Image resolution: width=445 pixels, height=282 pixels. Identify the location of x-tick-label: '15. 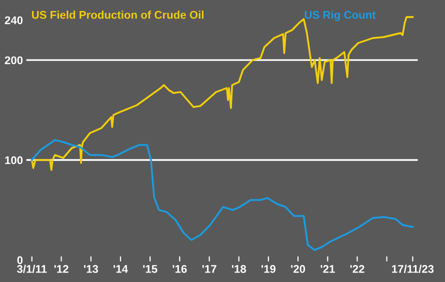
(150, 269).